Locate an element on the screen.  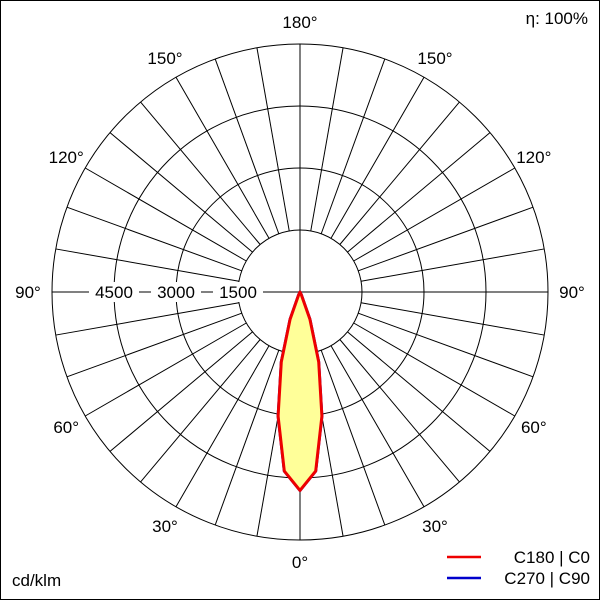
angle-label: 180° is located at coordinates (299, 22).